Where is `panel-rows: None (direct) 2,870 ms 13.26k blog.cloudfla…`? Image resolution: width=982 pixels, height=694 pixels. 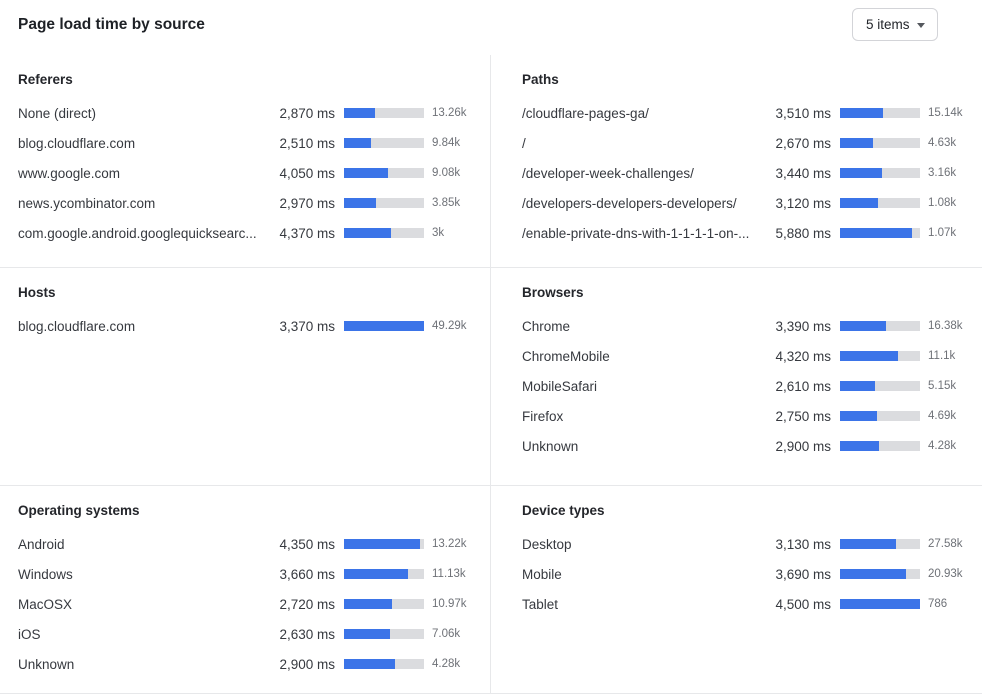
panel-rows: None (direct) 2,870 ms 13.26k blog.cloudfla… is located at coordinates (248, 173).